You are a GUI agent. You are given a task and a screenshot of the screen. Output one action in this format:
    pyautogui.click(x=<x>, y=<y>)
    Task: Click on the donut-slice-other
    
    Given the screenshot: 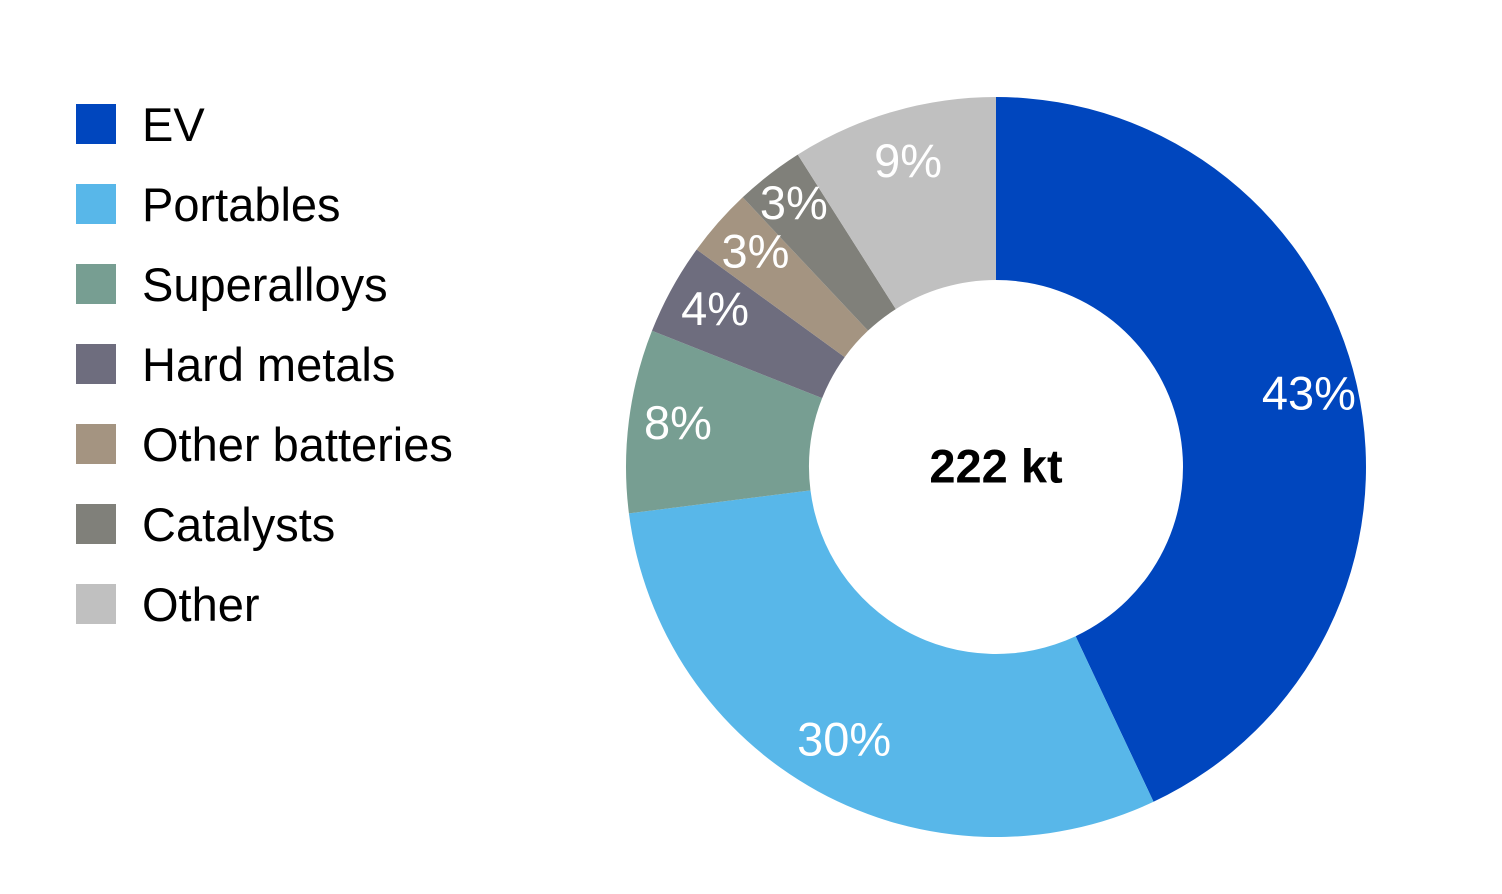 What is the action you would take?
    pyautogui.click(x=896, y=203)
    